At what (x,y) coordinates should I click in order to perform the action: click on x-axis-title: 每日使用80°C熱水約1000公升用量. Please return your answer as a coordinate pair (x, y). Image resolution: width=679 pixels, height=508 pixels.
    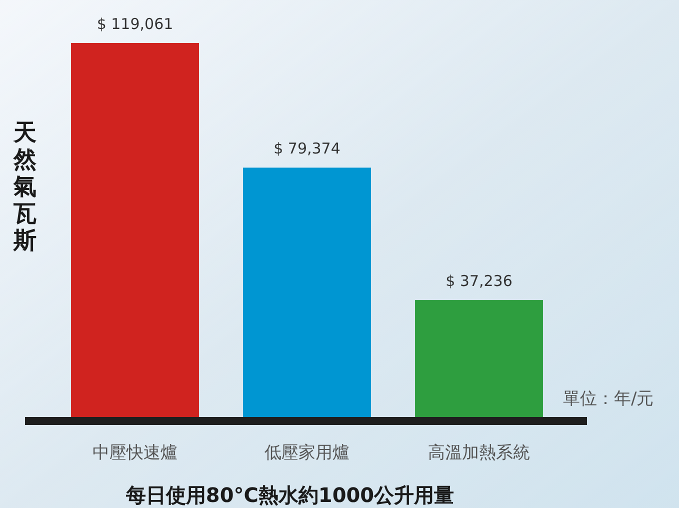
    Looking at the image, I should click on (289, 495).